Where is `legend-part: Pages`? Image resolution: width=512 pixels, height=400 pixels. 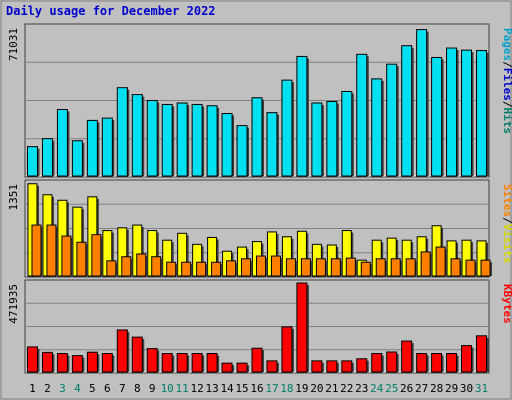
legend-part: Pages is located at coordinates (506, 44).